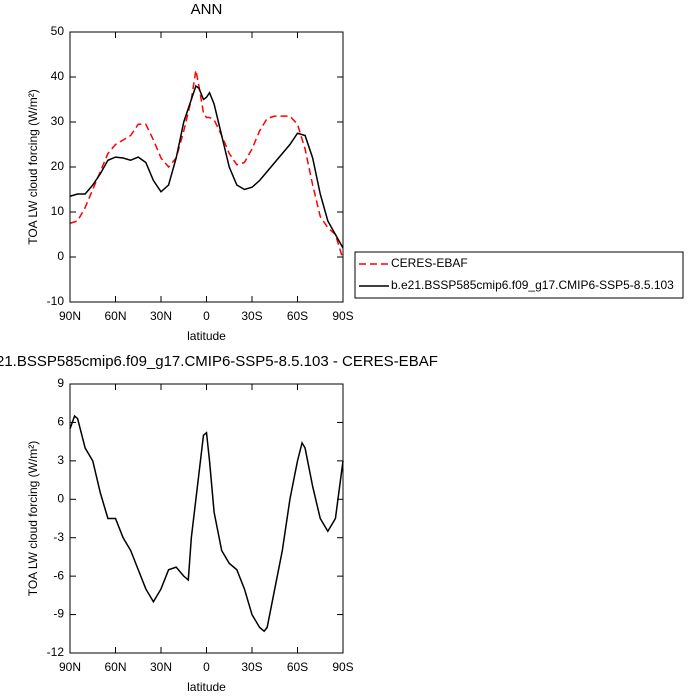  Describe the element at coordinates (56, 652) in the screenshot. I see `y-tick-label: -12` at that location.